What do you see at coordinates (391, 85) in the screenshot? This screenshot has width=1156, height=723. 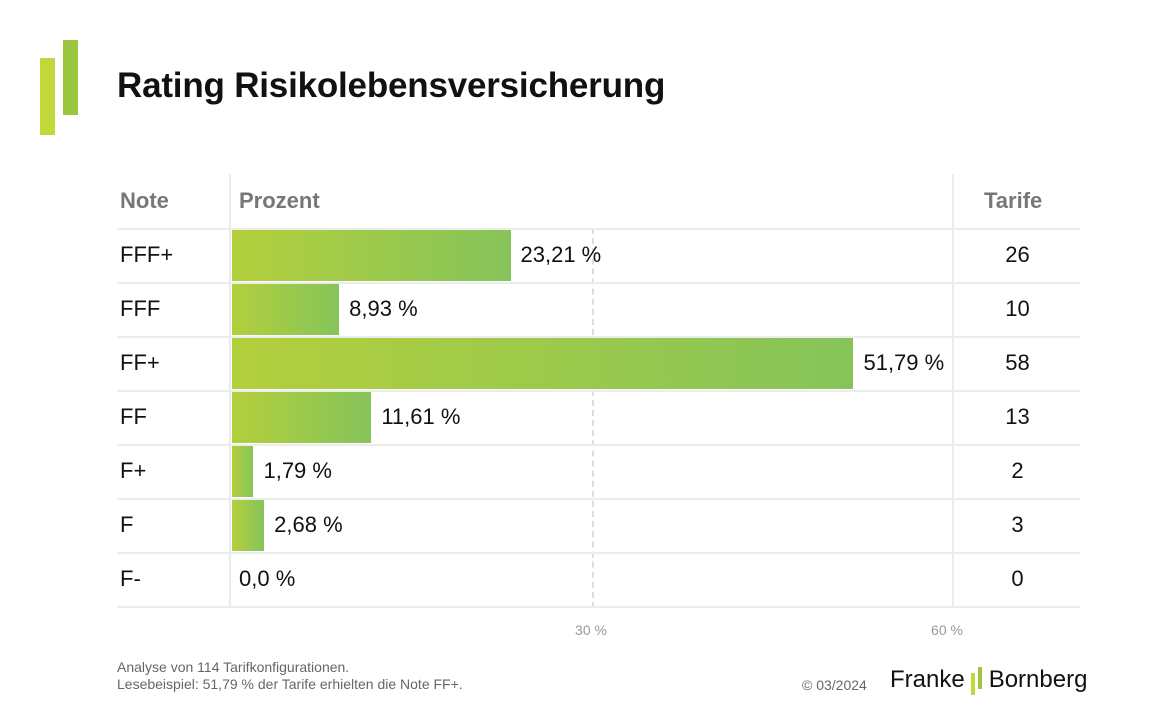 I see `chart-title: Rating Risikolebensversicherung` at bounding box center [391, 85].